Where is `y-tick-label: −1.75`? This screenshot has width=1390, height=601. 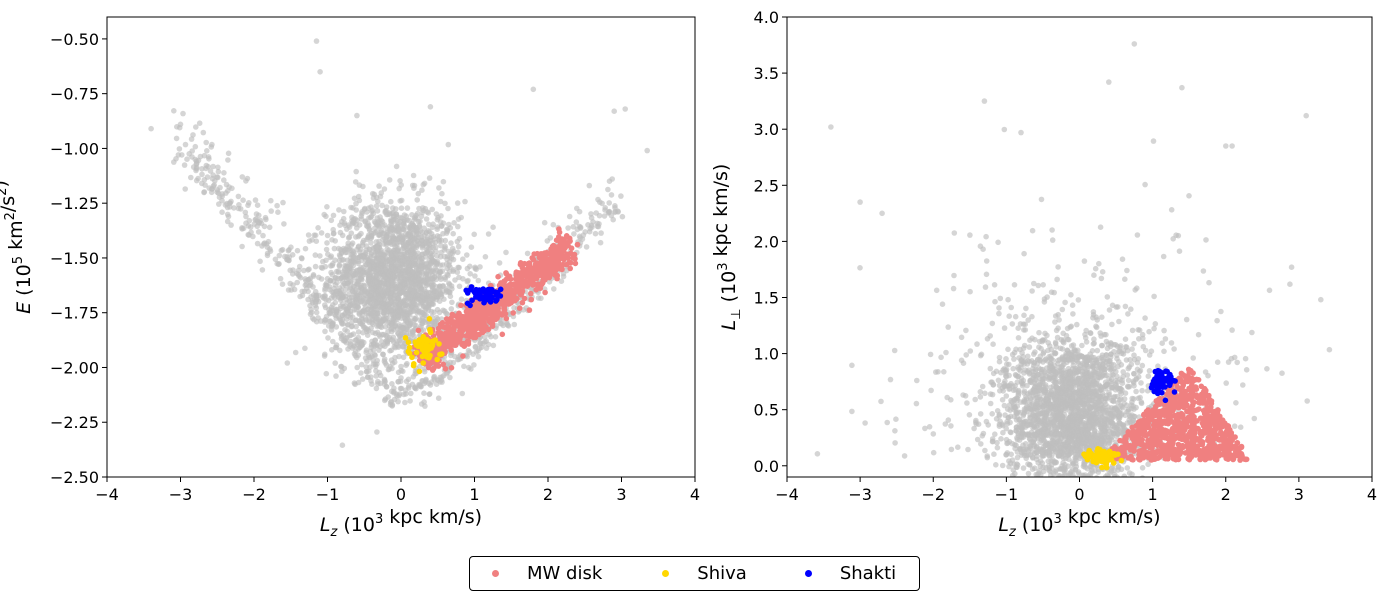 y-tick-label: −1.75 is located at coordinates (74, 313).